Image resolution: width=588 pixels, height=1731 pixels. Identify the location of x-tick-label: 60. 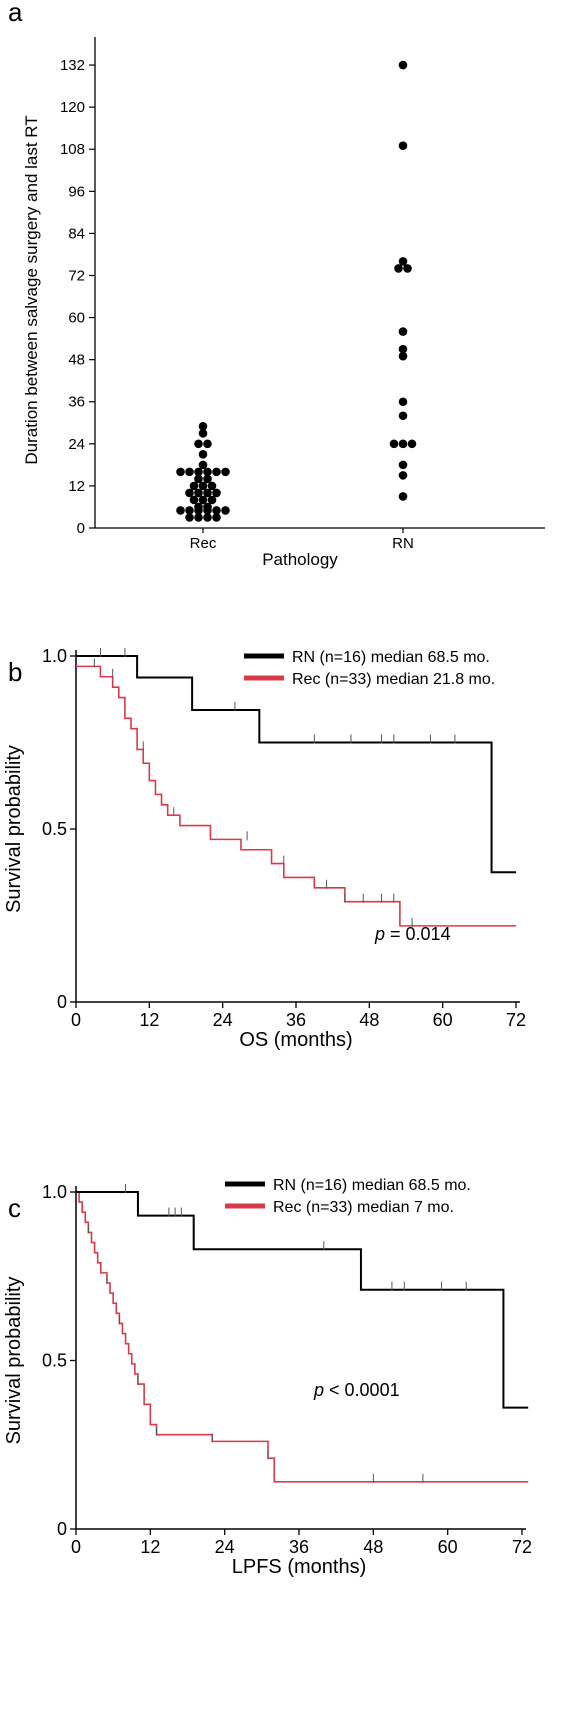
(448, 1547).